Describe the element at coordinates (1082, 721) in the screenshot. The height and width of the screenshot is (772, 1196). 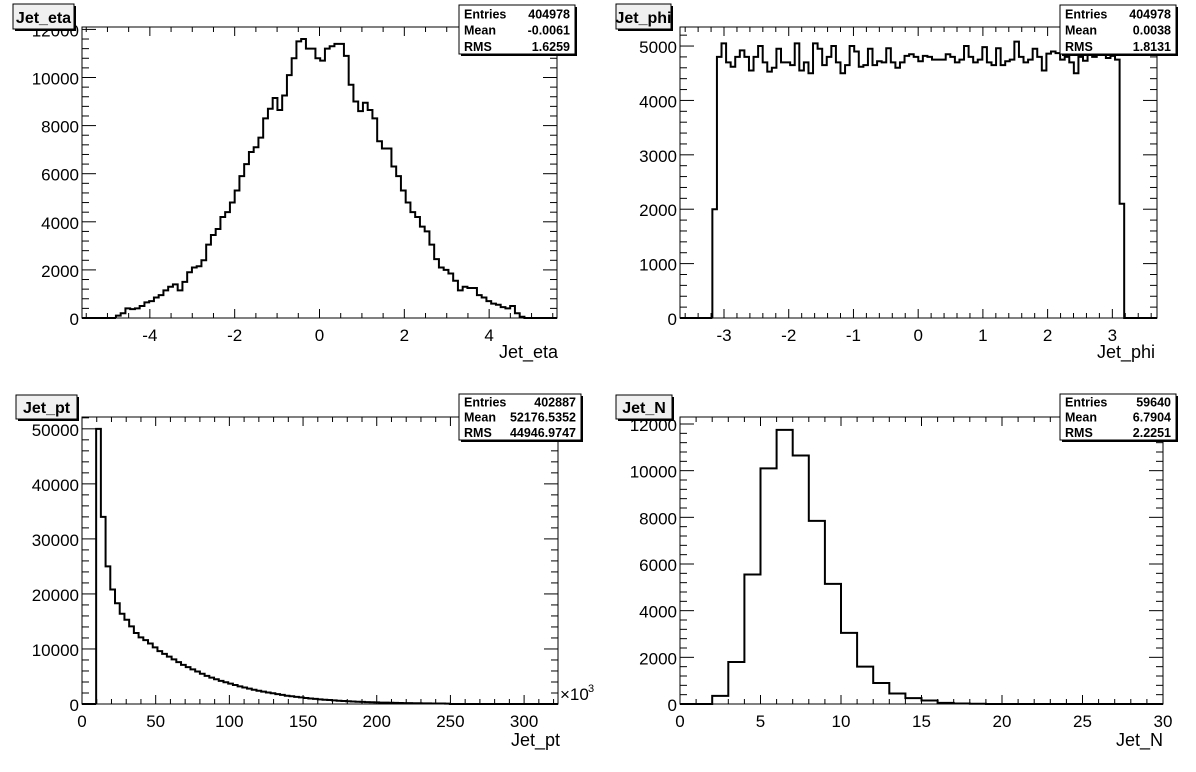
I see `x-tick-label: 25` at that location.